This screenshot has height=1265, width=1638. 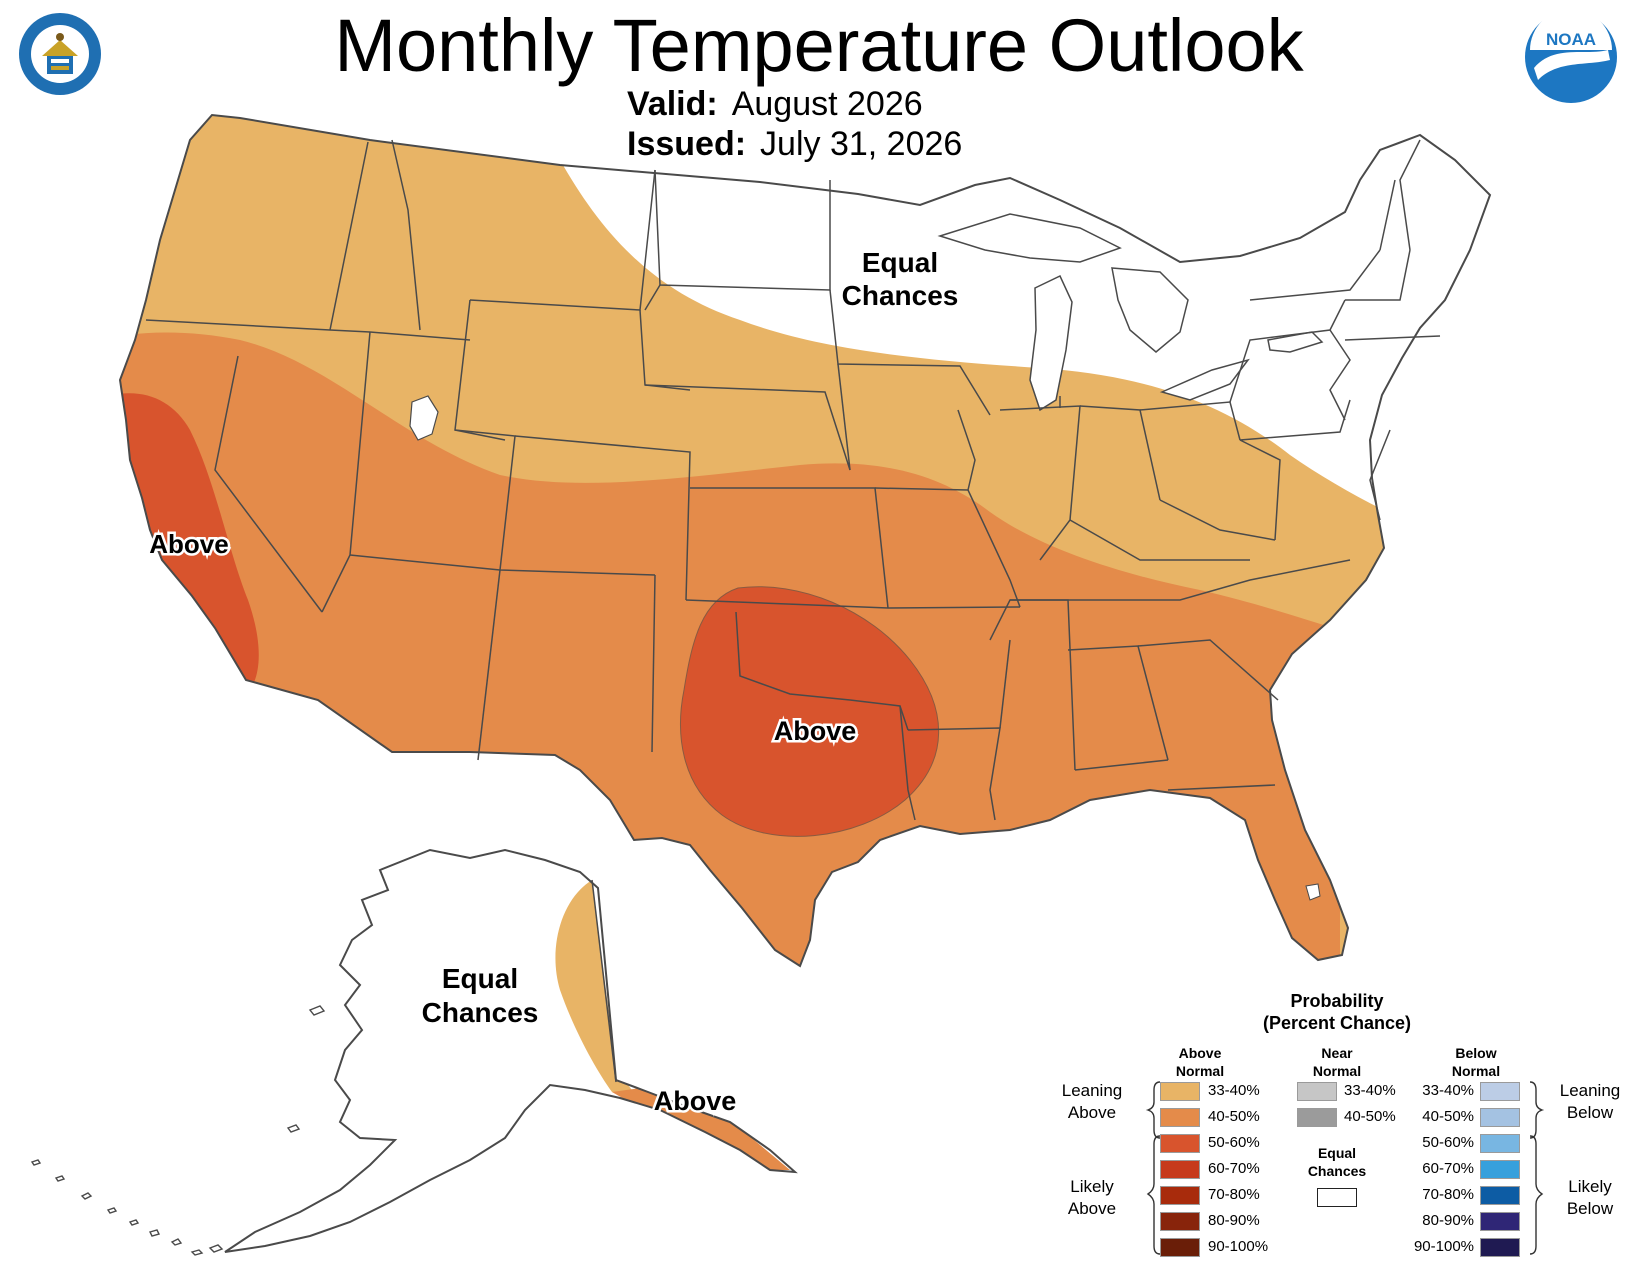 What do you see at coordinates (1448, 1090) in the screenshot?
I see `legend-below-33-40%-label: 33-40%` at bounding box center [1448, 1090].